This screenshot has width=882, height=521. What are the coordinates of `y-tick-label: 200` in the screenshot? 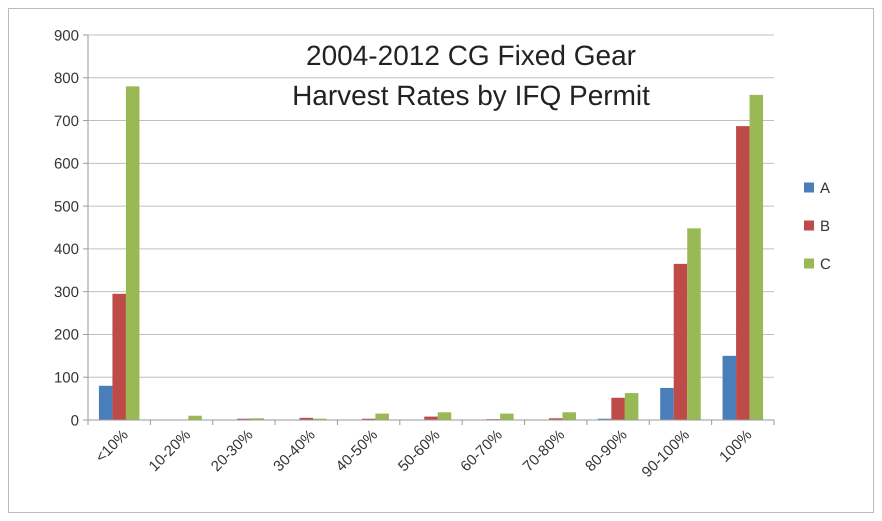 It's located at (66, 335).